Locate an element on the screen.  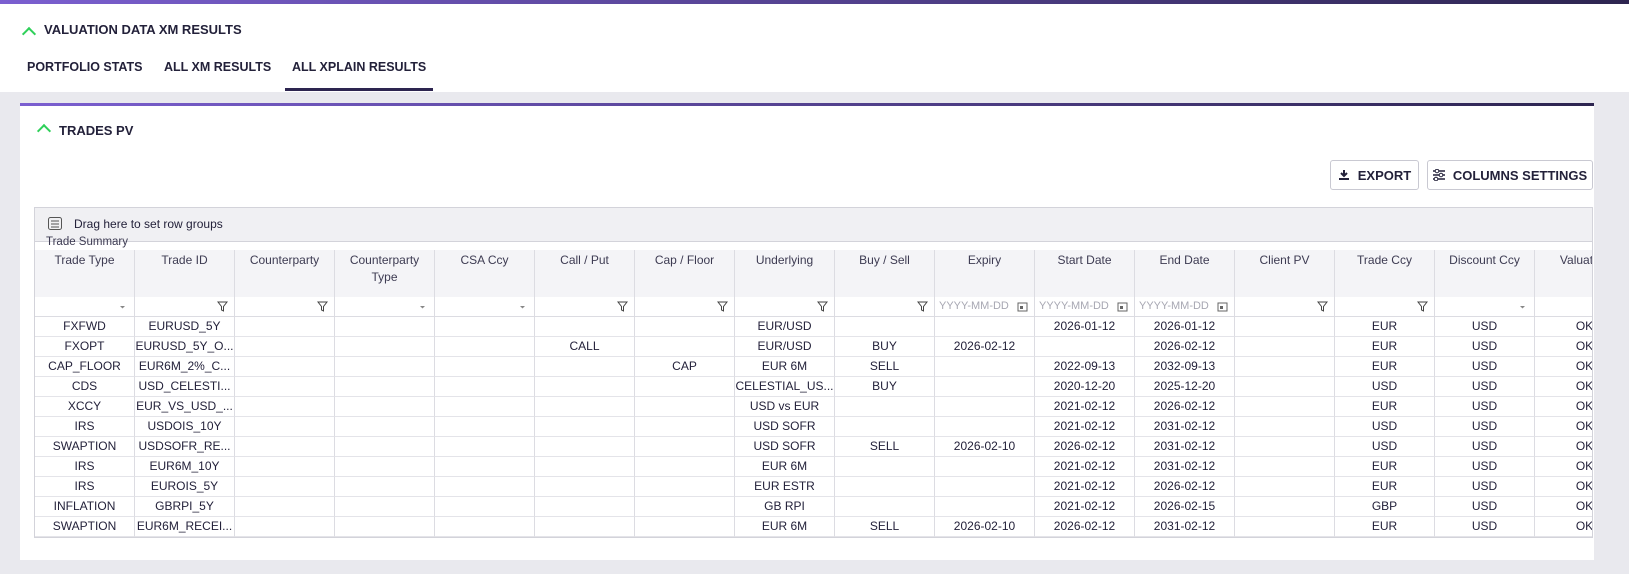
column-header: Valuation is located at coordinates (1563, 273).